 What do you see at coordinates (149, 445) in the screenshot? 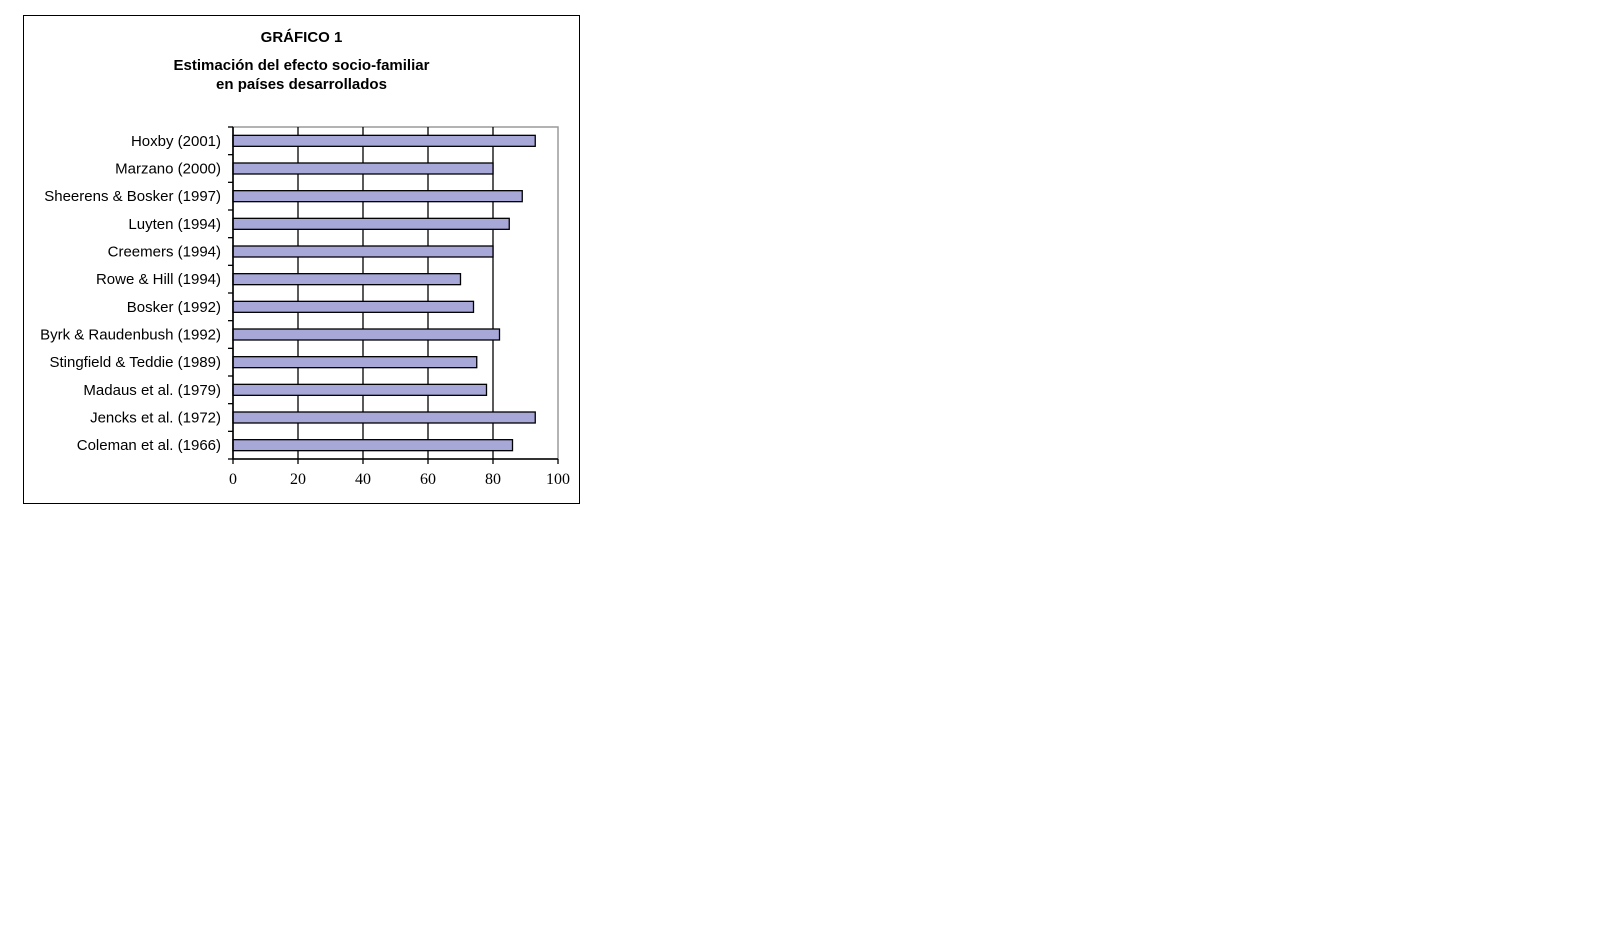
I see `category-label-11: Coleman et al. (1966)` at bounding box center [149, 445].